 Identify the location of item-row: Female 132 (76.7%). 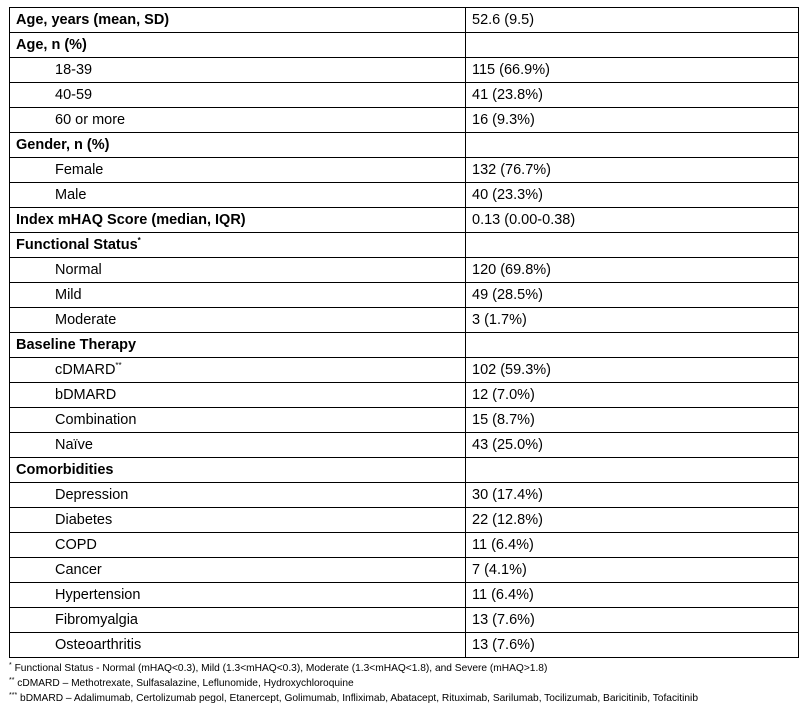
(404, 170).